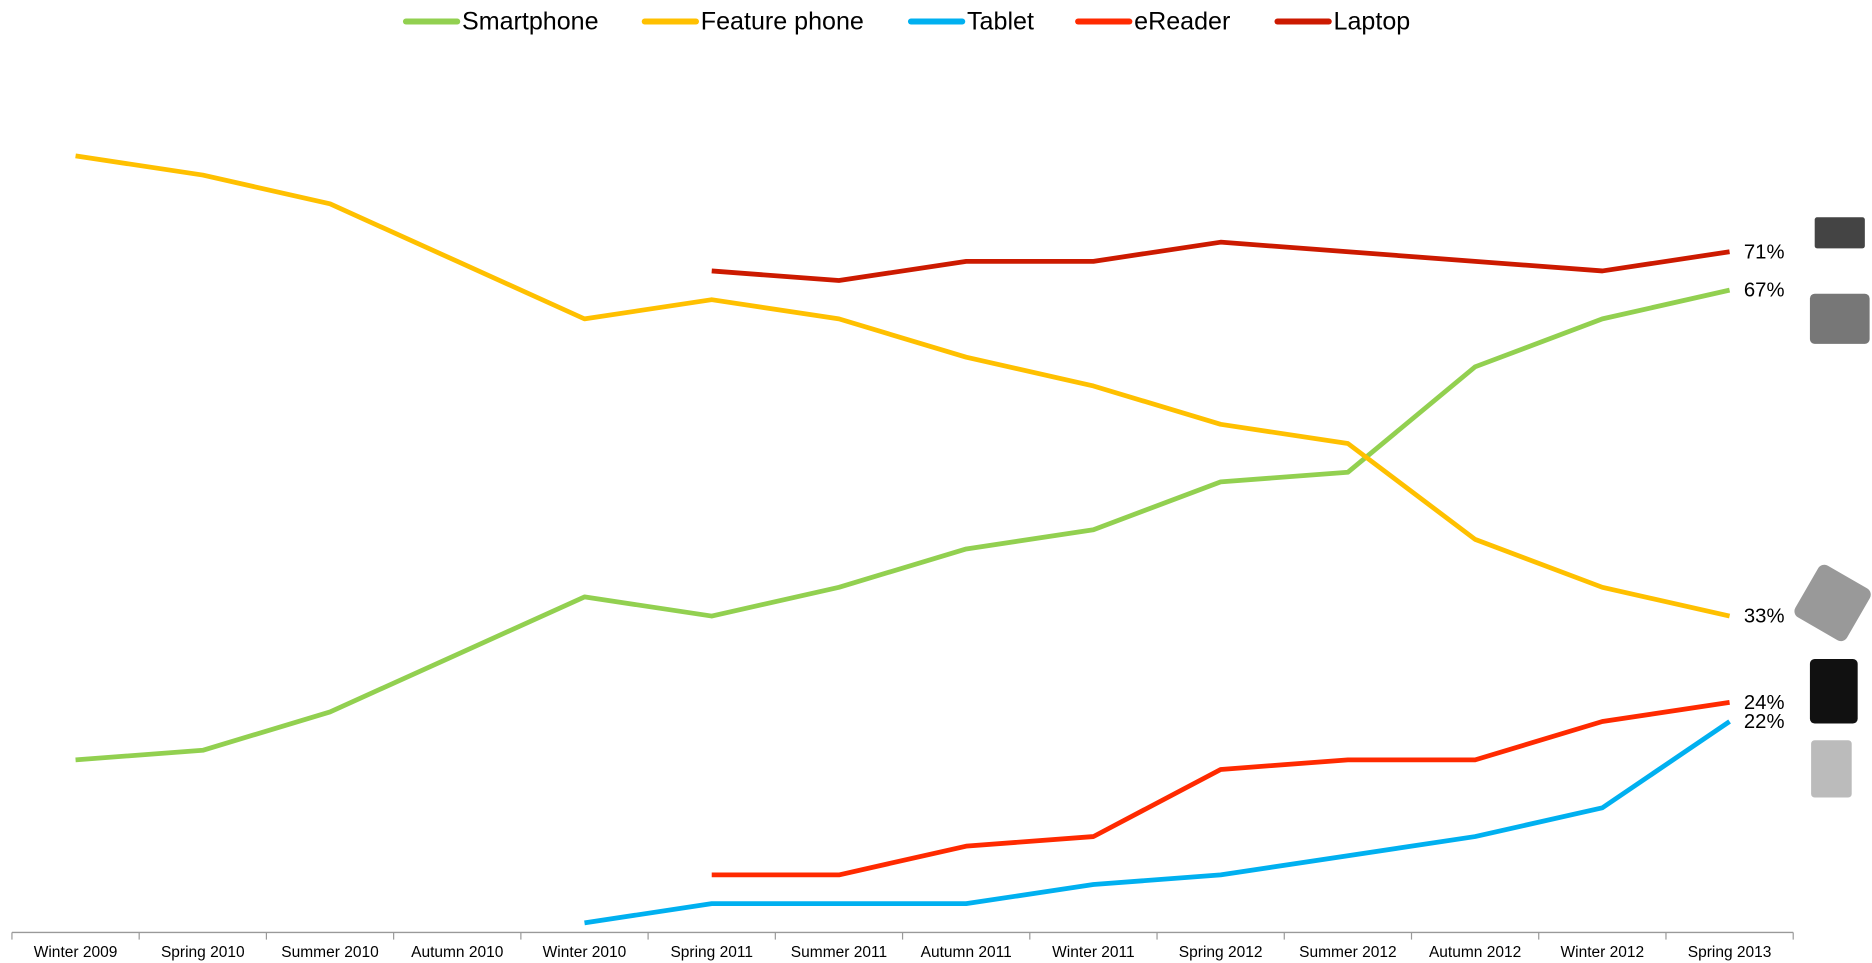 This screenshot has height=963, width=1872. Describe the element at coordinates (1764, 617) in the screenshot. I see `end-label: 33%` at that location.